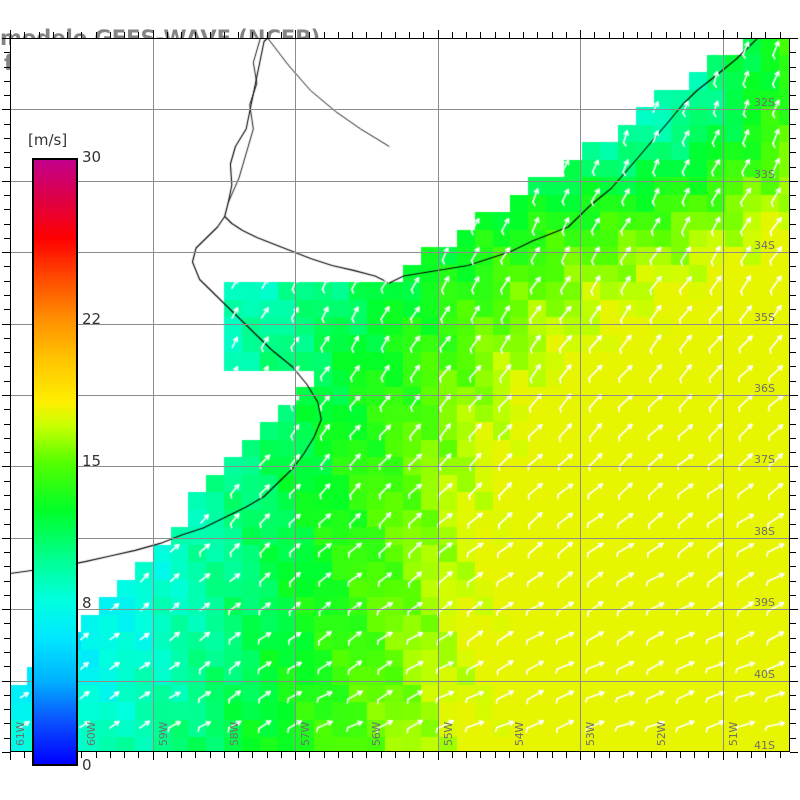  I want to click on latitude-label: 38S, so click(764, 531).